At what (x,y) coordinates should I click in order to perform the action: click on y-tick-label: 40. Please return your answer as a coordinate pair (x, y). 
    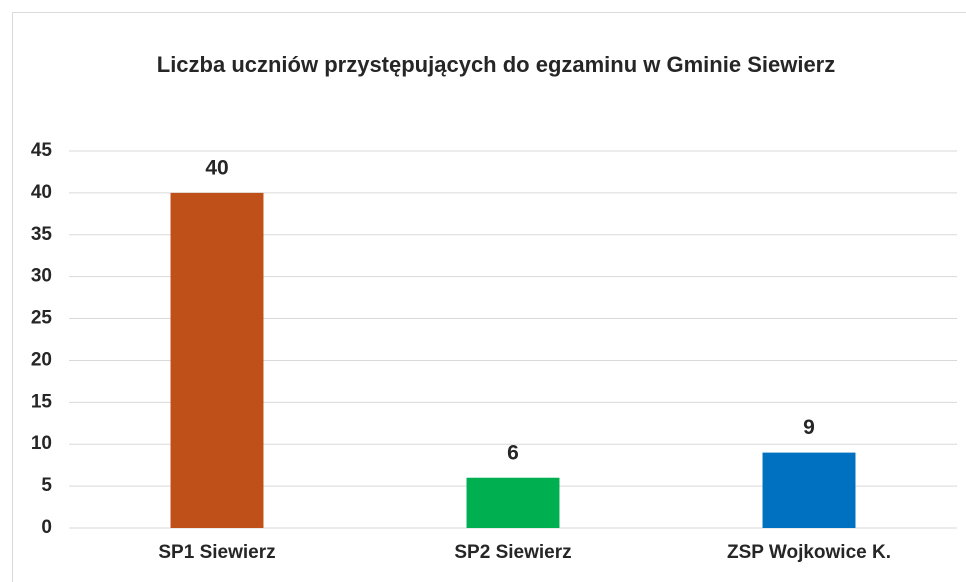
    Looking at the image, I should click on (41, 192).